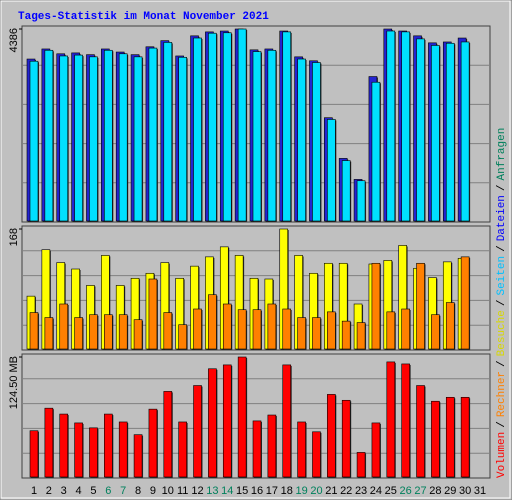 This screenshot has width=512, height=500. What do you see at coordinates (108, 491) in the screenshot?
I see `x-tick-label: 6` at bounding box center [108, 491].